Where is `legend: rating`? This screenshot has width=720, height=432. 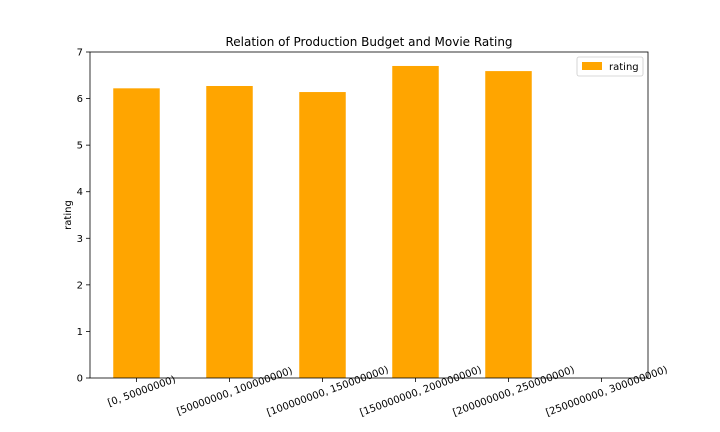
legend: rating is located at coordinates (610, 66).